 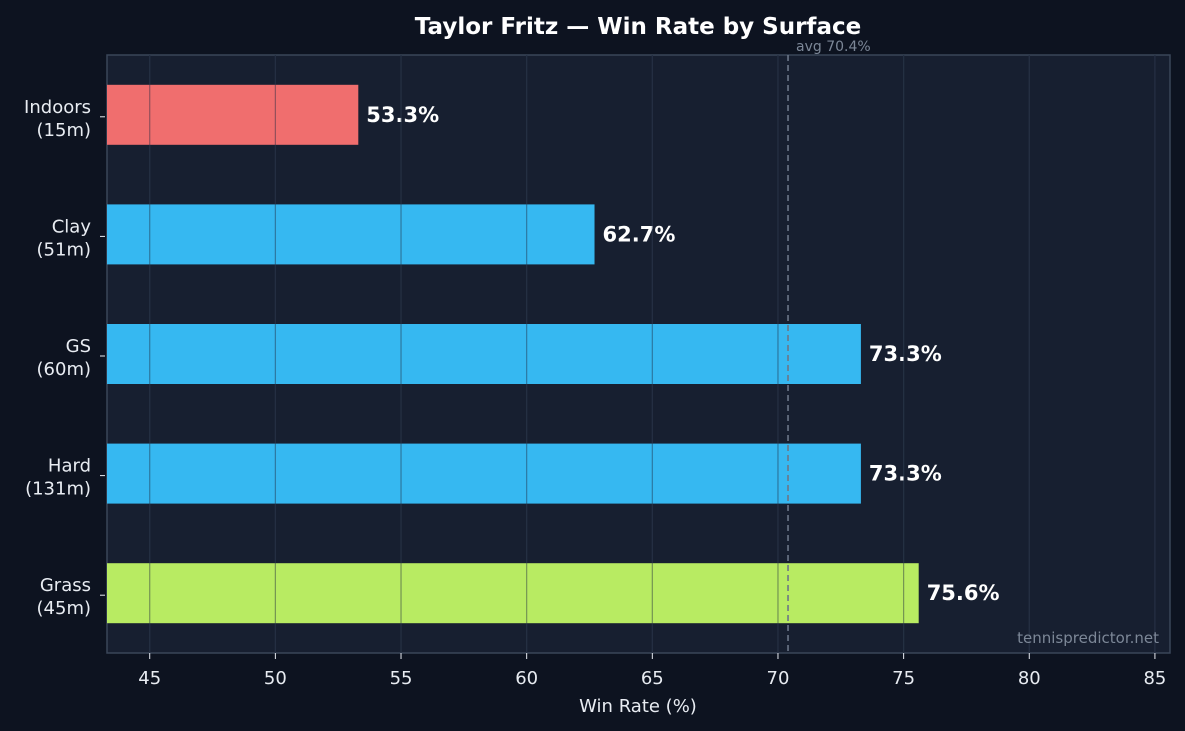 What do you see at coordinates (833, 47) in the screenshot?
I see `average-label: avg 70.4%` at bounding box center [833, 47].